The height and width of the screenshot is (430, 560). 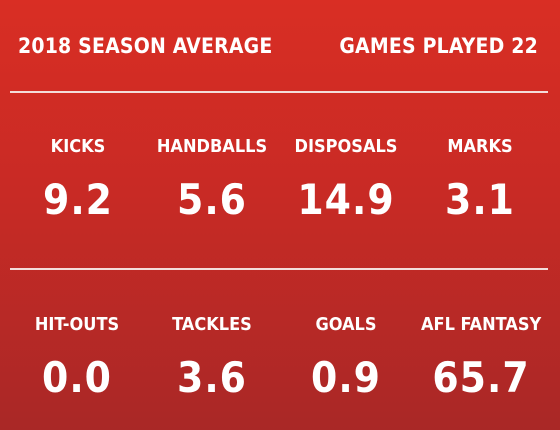 What do you see at coordinates (78, 199) in the screenshot?
I see `stat-value: 9.2` at bounding box center [78, 199].